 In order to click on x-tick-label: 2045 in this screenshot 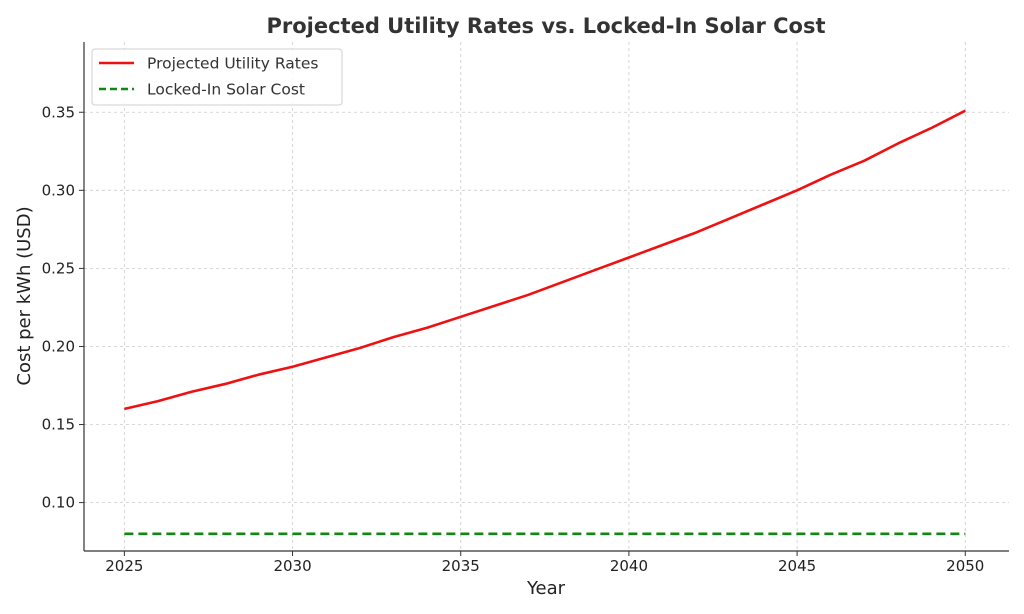, I will do `click(797, 566)`.